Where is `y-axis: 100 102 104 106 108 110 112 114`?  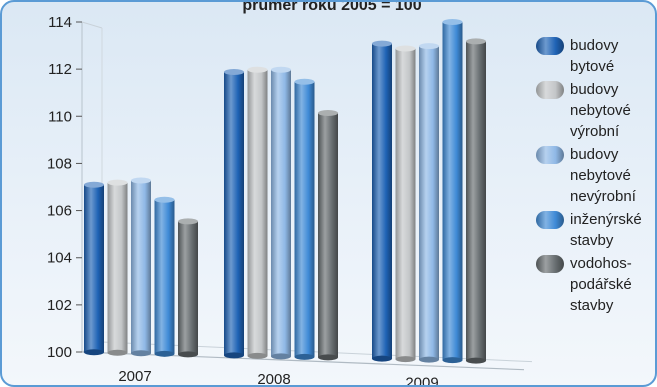 y-axis: 100 102 104 106 108 110 112 114 is located at coordinates (64, 187).